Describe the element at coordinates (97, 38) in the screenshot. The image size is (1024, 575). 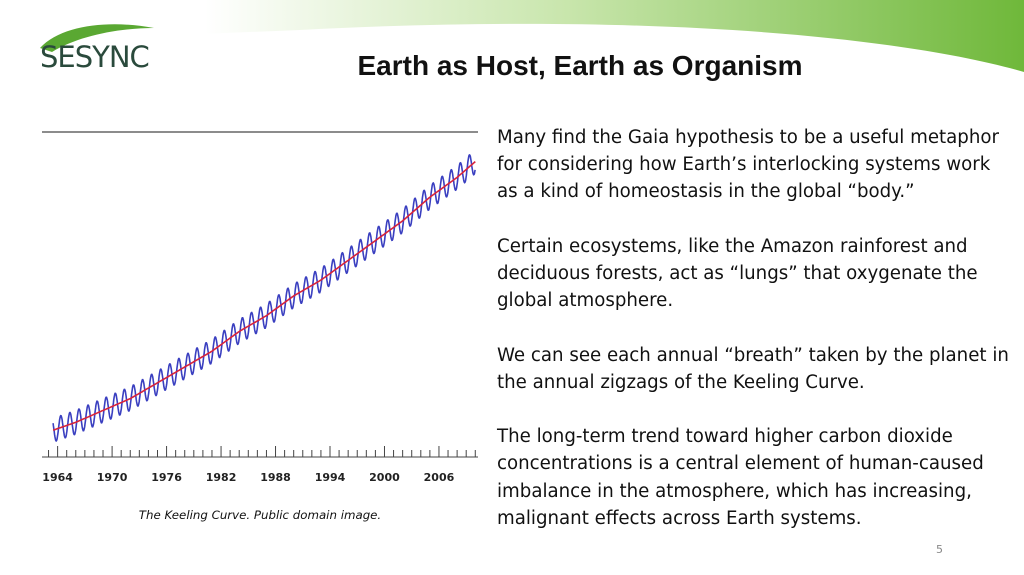
I see `sesync-logo-icon` at that location.